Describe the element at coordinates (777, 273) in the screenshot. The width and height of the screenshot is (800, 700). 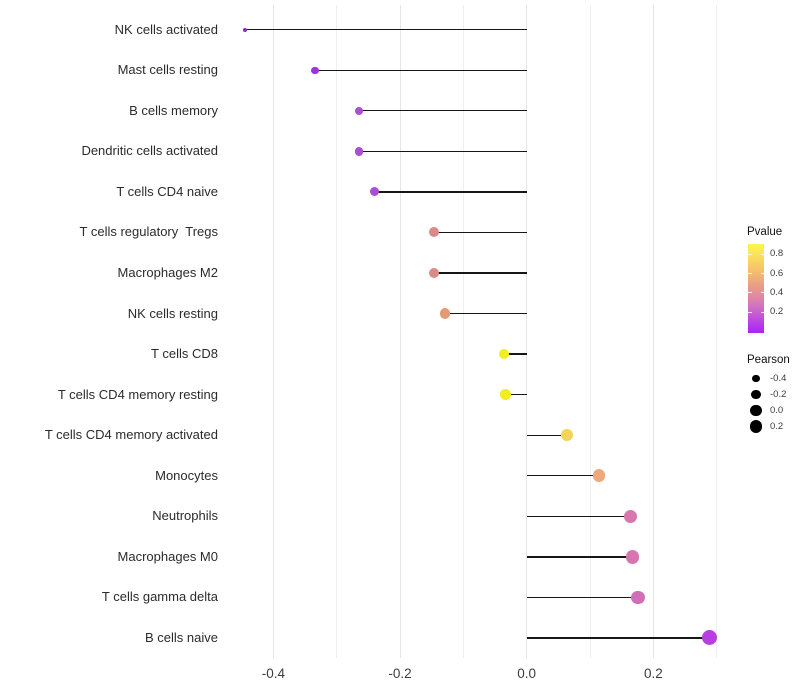
I see `pvalue-tick-label: 0.6` at that location.